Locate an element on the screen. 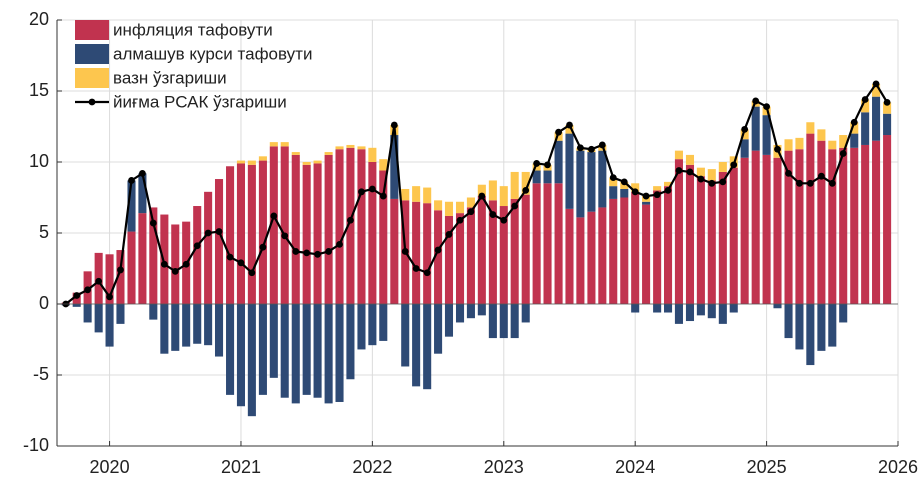 The image size is (924, 481). x-tick-label: 2023 is located at coordinates (504, 467).